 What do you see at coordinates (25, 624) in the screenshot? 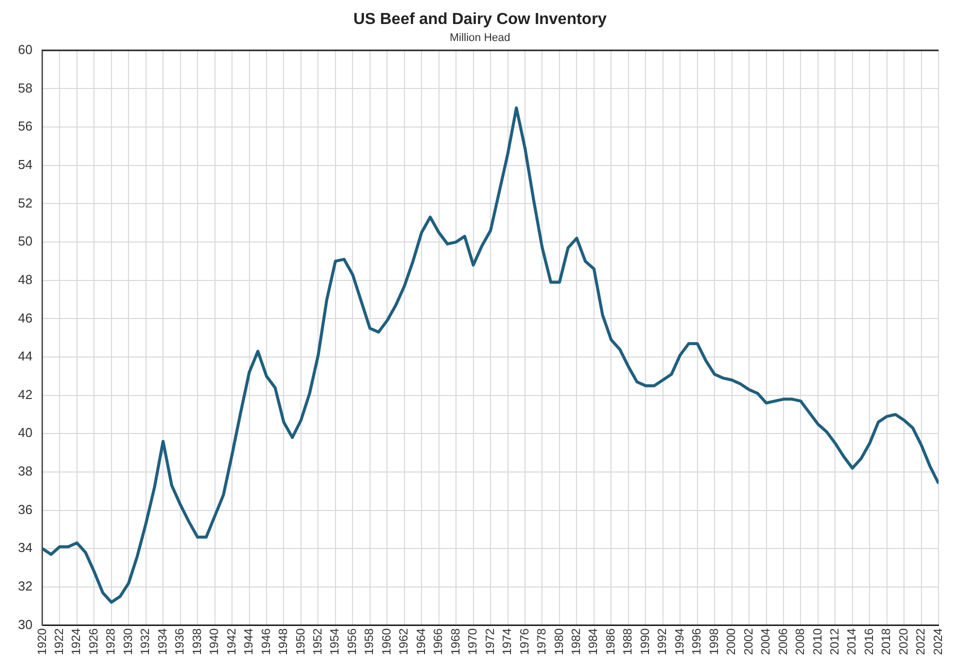
I see `y-tick-label: 30` at bounding box center [25, 624].